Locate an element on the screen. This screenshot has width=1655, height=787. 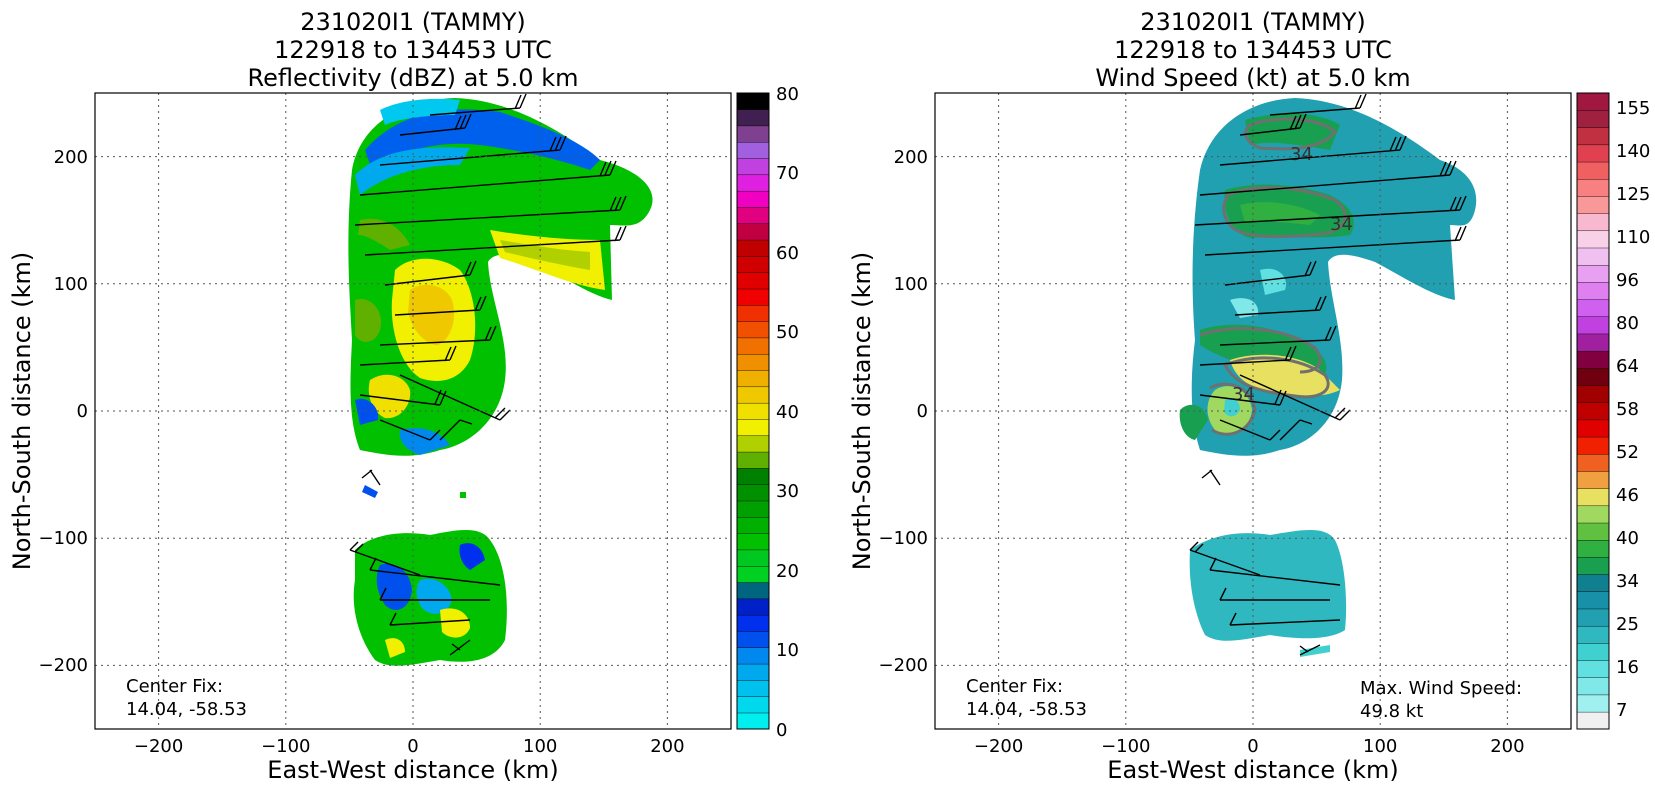
wind-title-line-2: 122918 to 134453 UTC is located at coordinates (1253, 50).